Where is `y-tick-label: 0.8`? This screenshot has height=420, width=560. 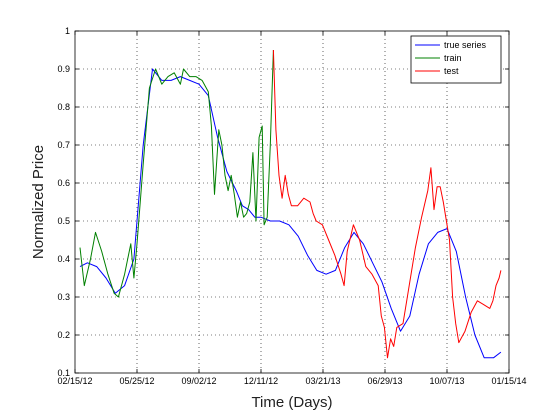 y-tick-label: 0.8 is located at coordinates (63, 107).